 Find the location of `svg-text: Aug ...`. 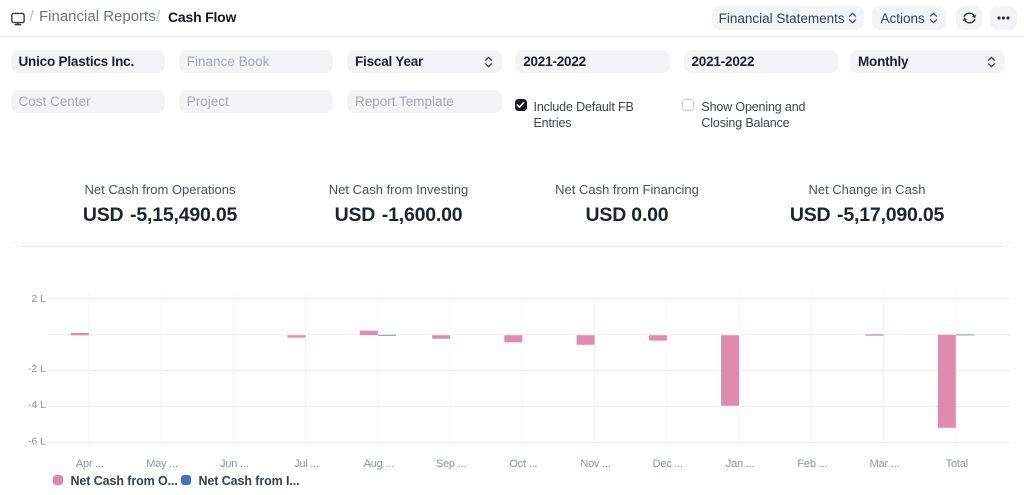

svg-text: Aug ... is located at coordinates (379, 464).